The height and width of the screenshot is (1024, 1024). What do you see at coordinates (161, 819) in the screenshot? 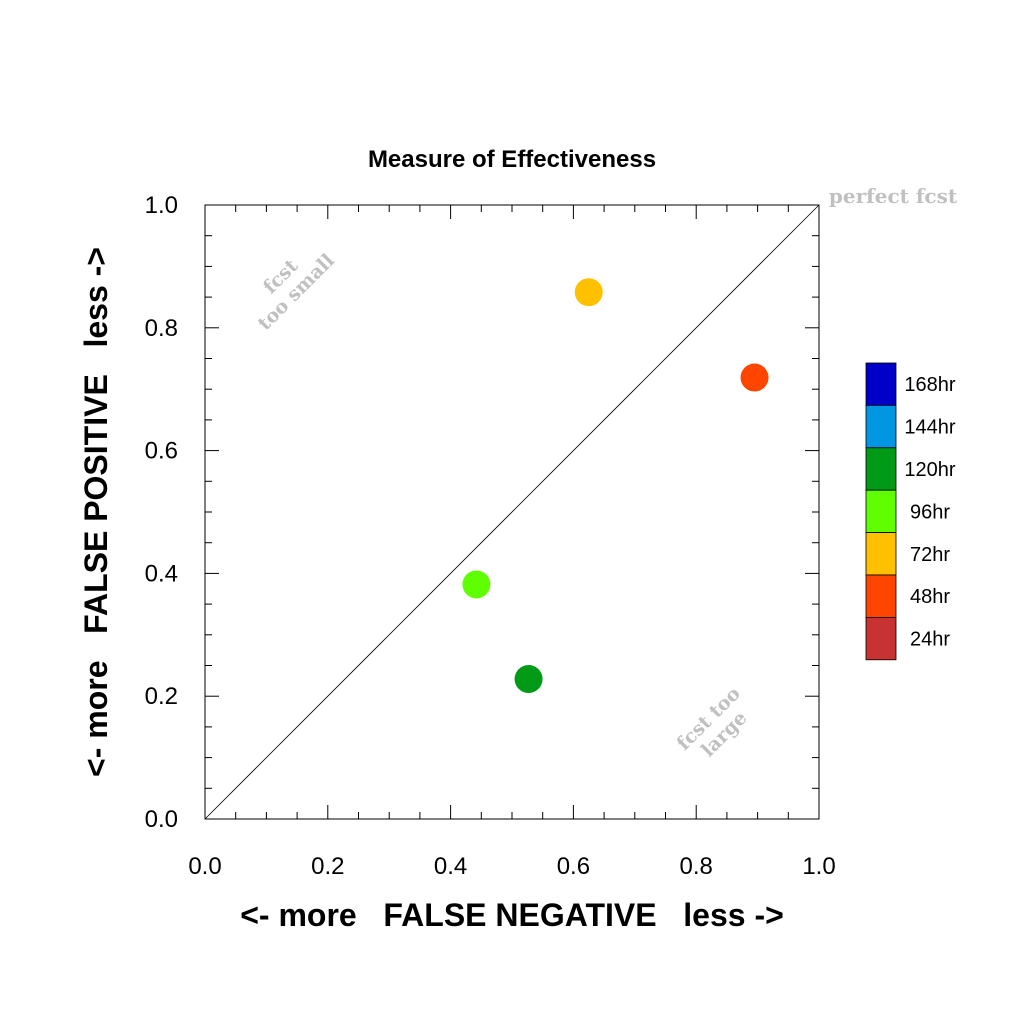
I see `y-tick-label: 0.0` at bounding box center [161, 819].